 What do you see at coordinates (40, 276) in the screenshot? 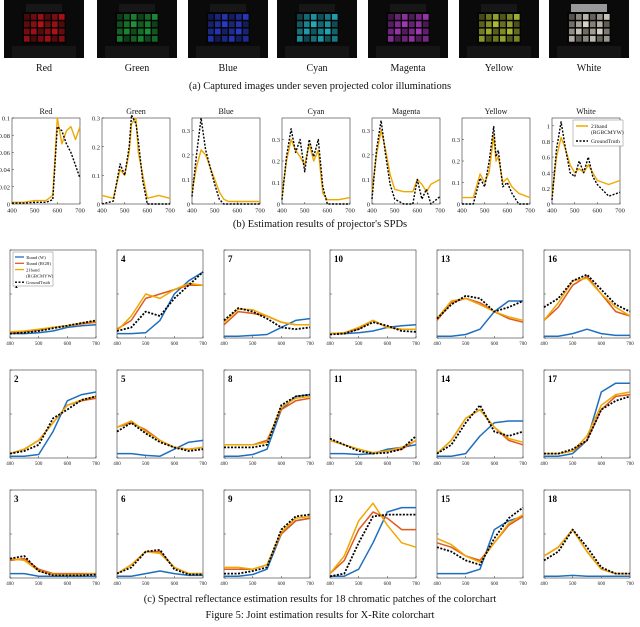
I see `legend-label: (RGBCMYW)` at bounding box center [40, 276].